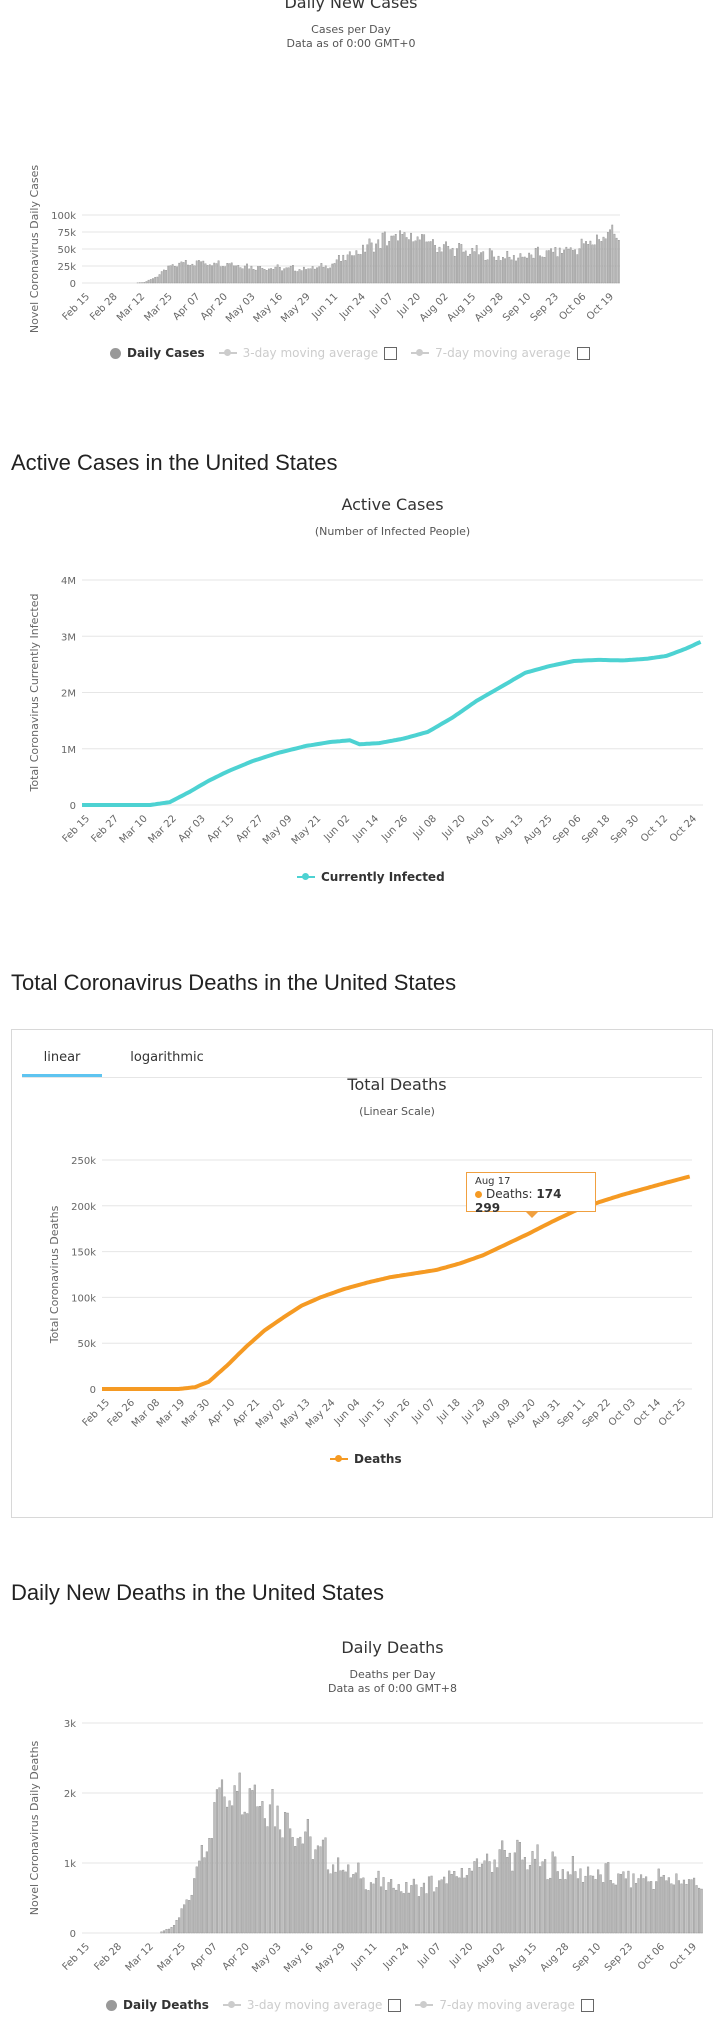  Describe the element at coordinates (68, 637) in the screenshot. I see `y-tick-label: 3M` at that location.